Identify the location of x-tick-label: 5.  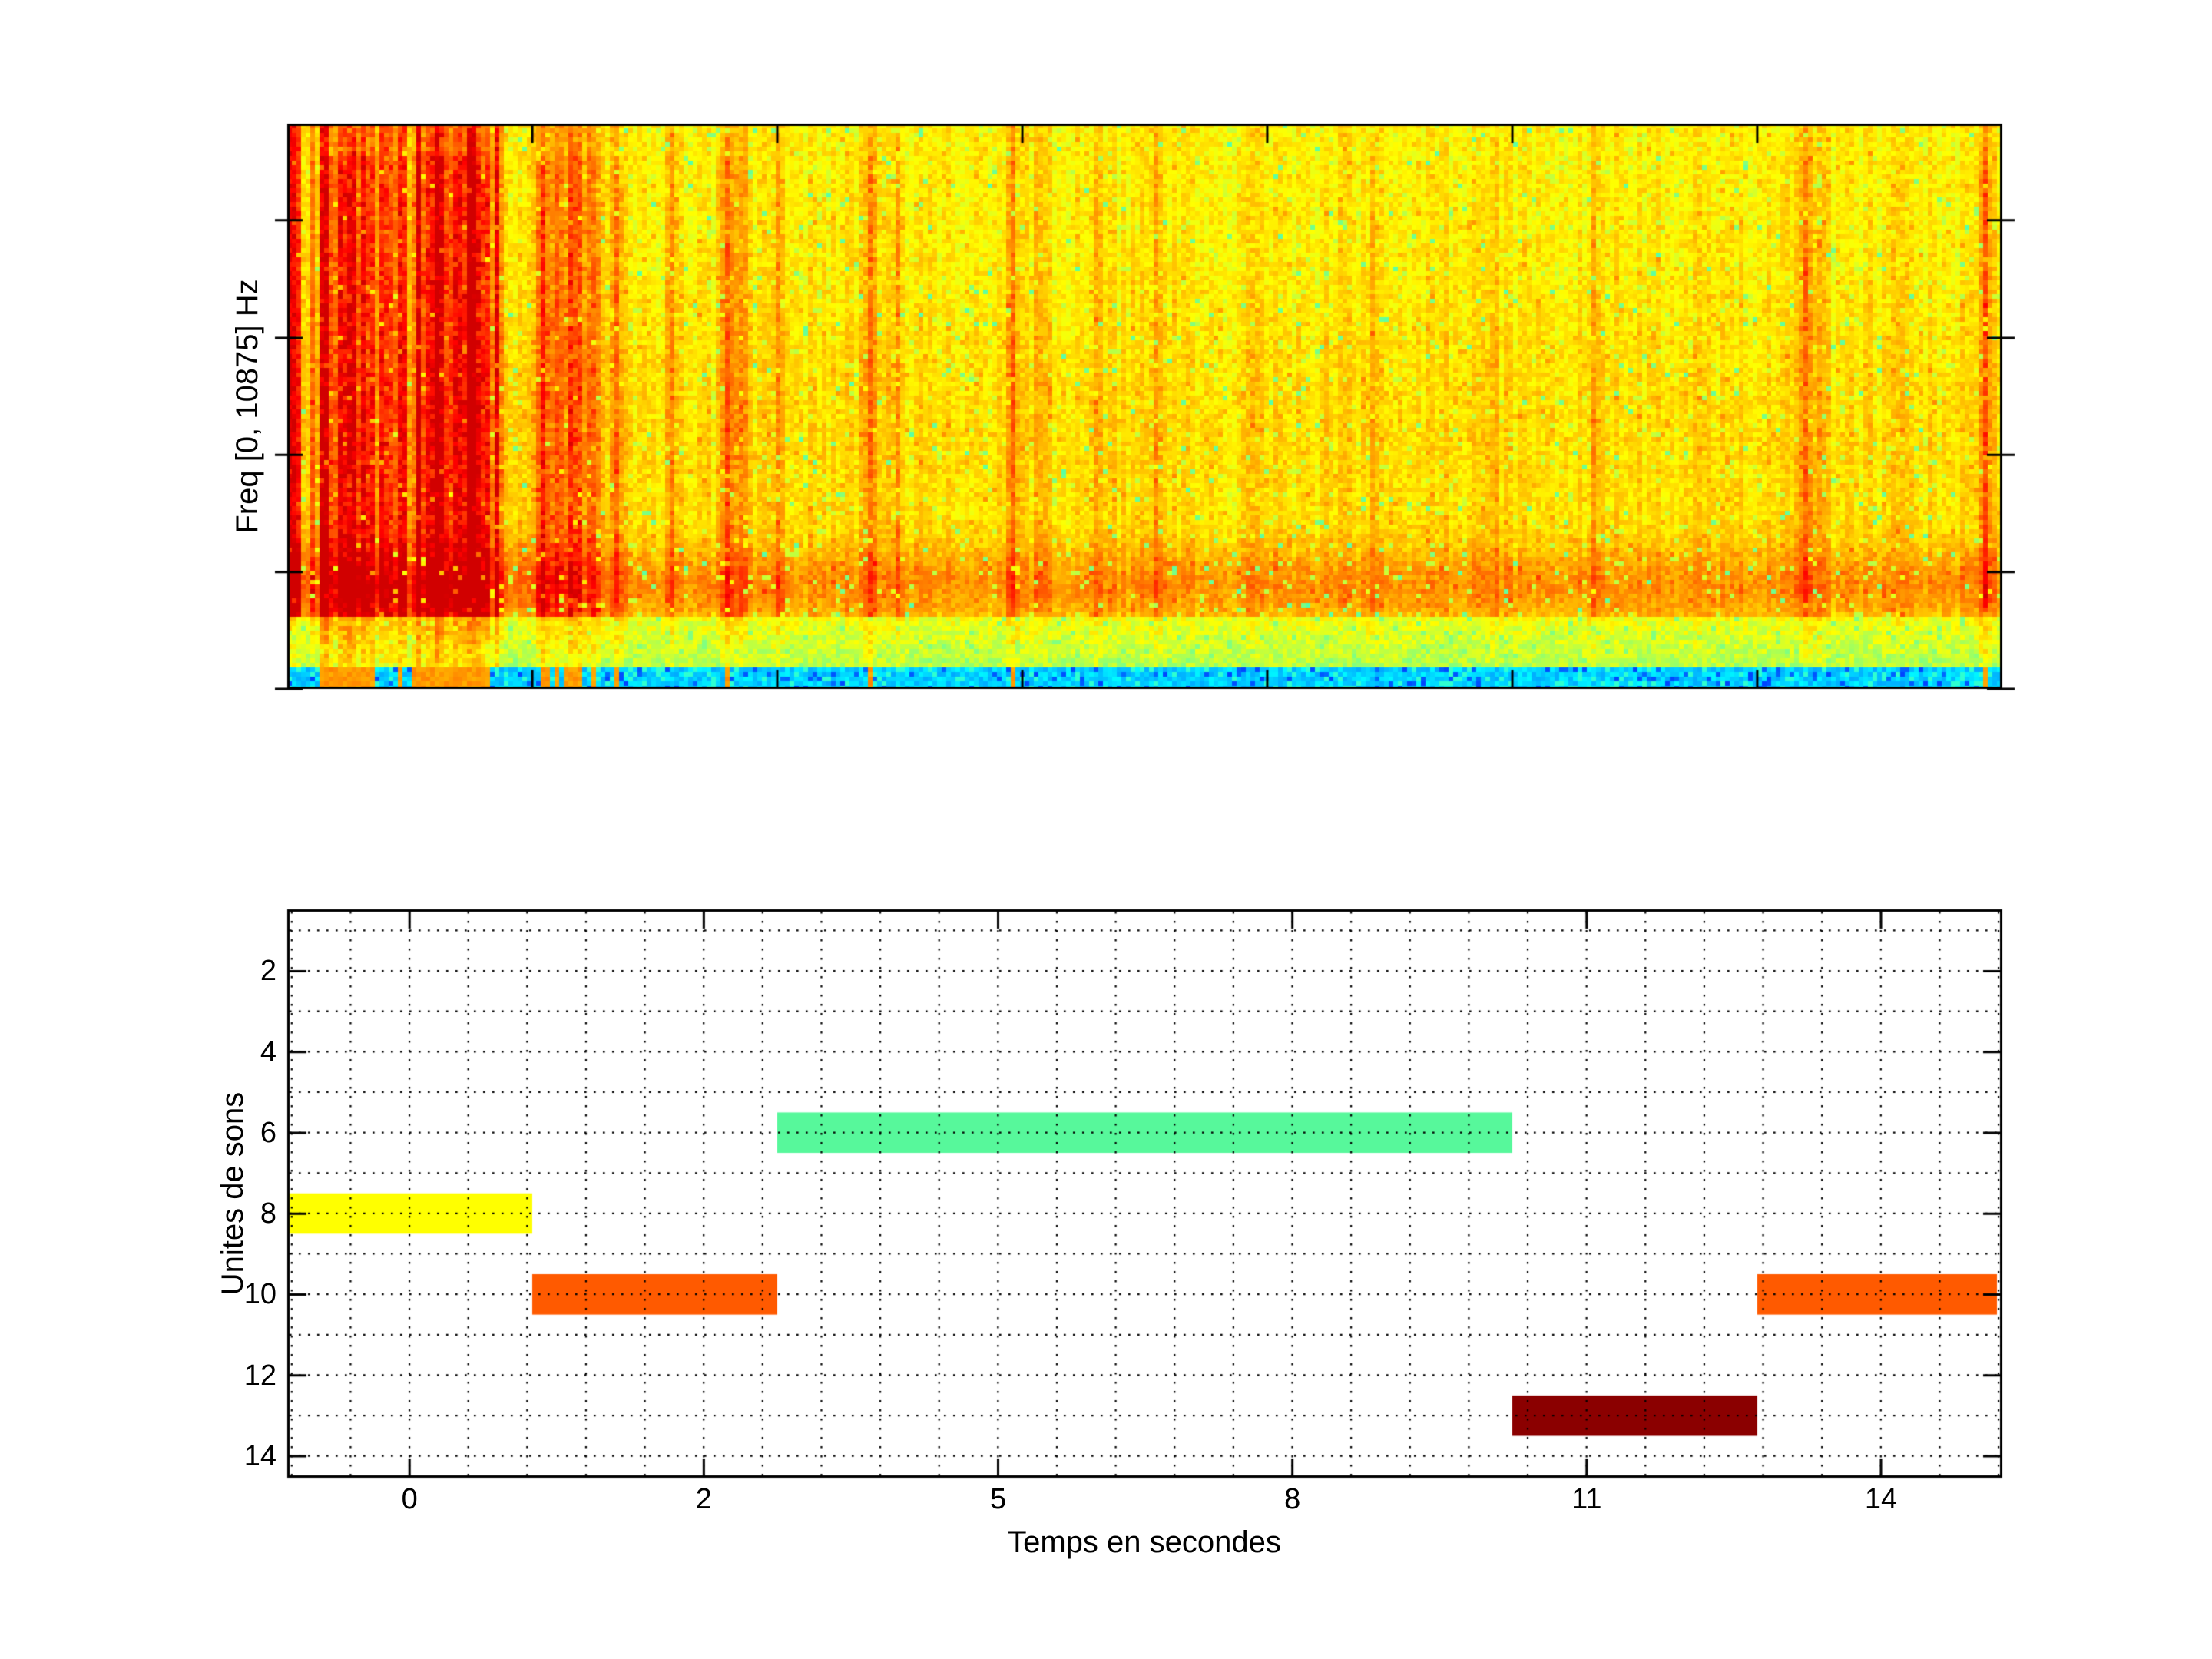
(998, 1499).